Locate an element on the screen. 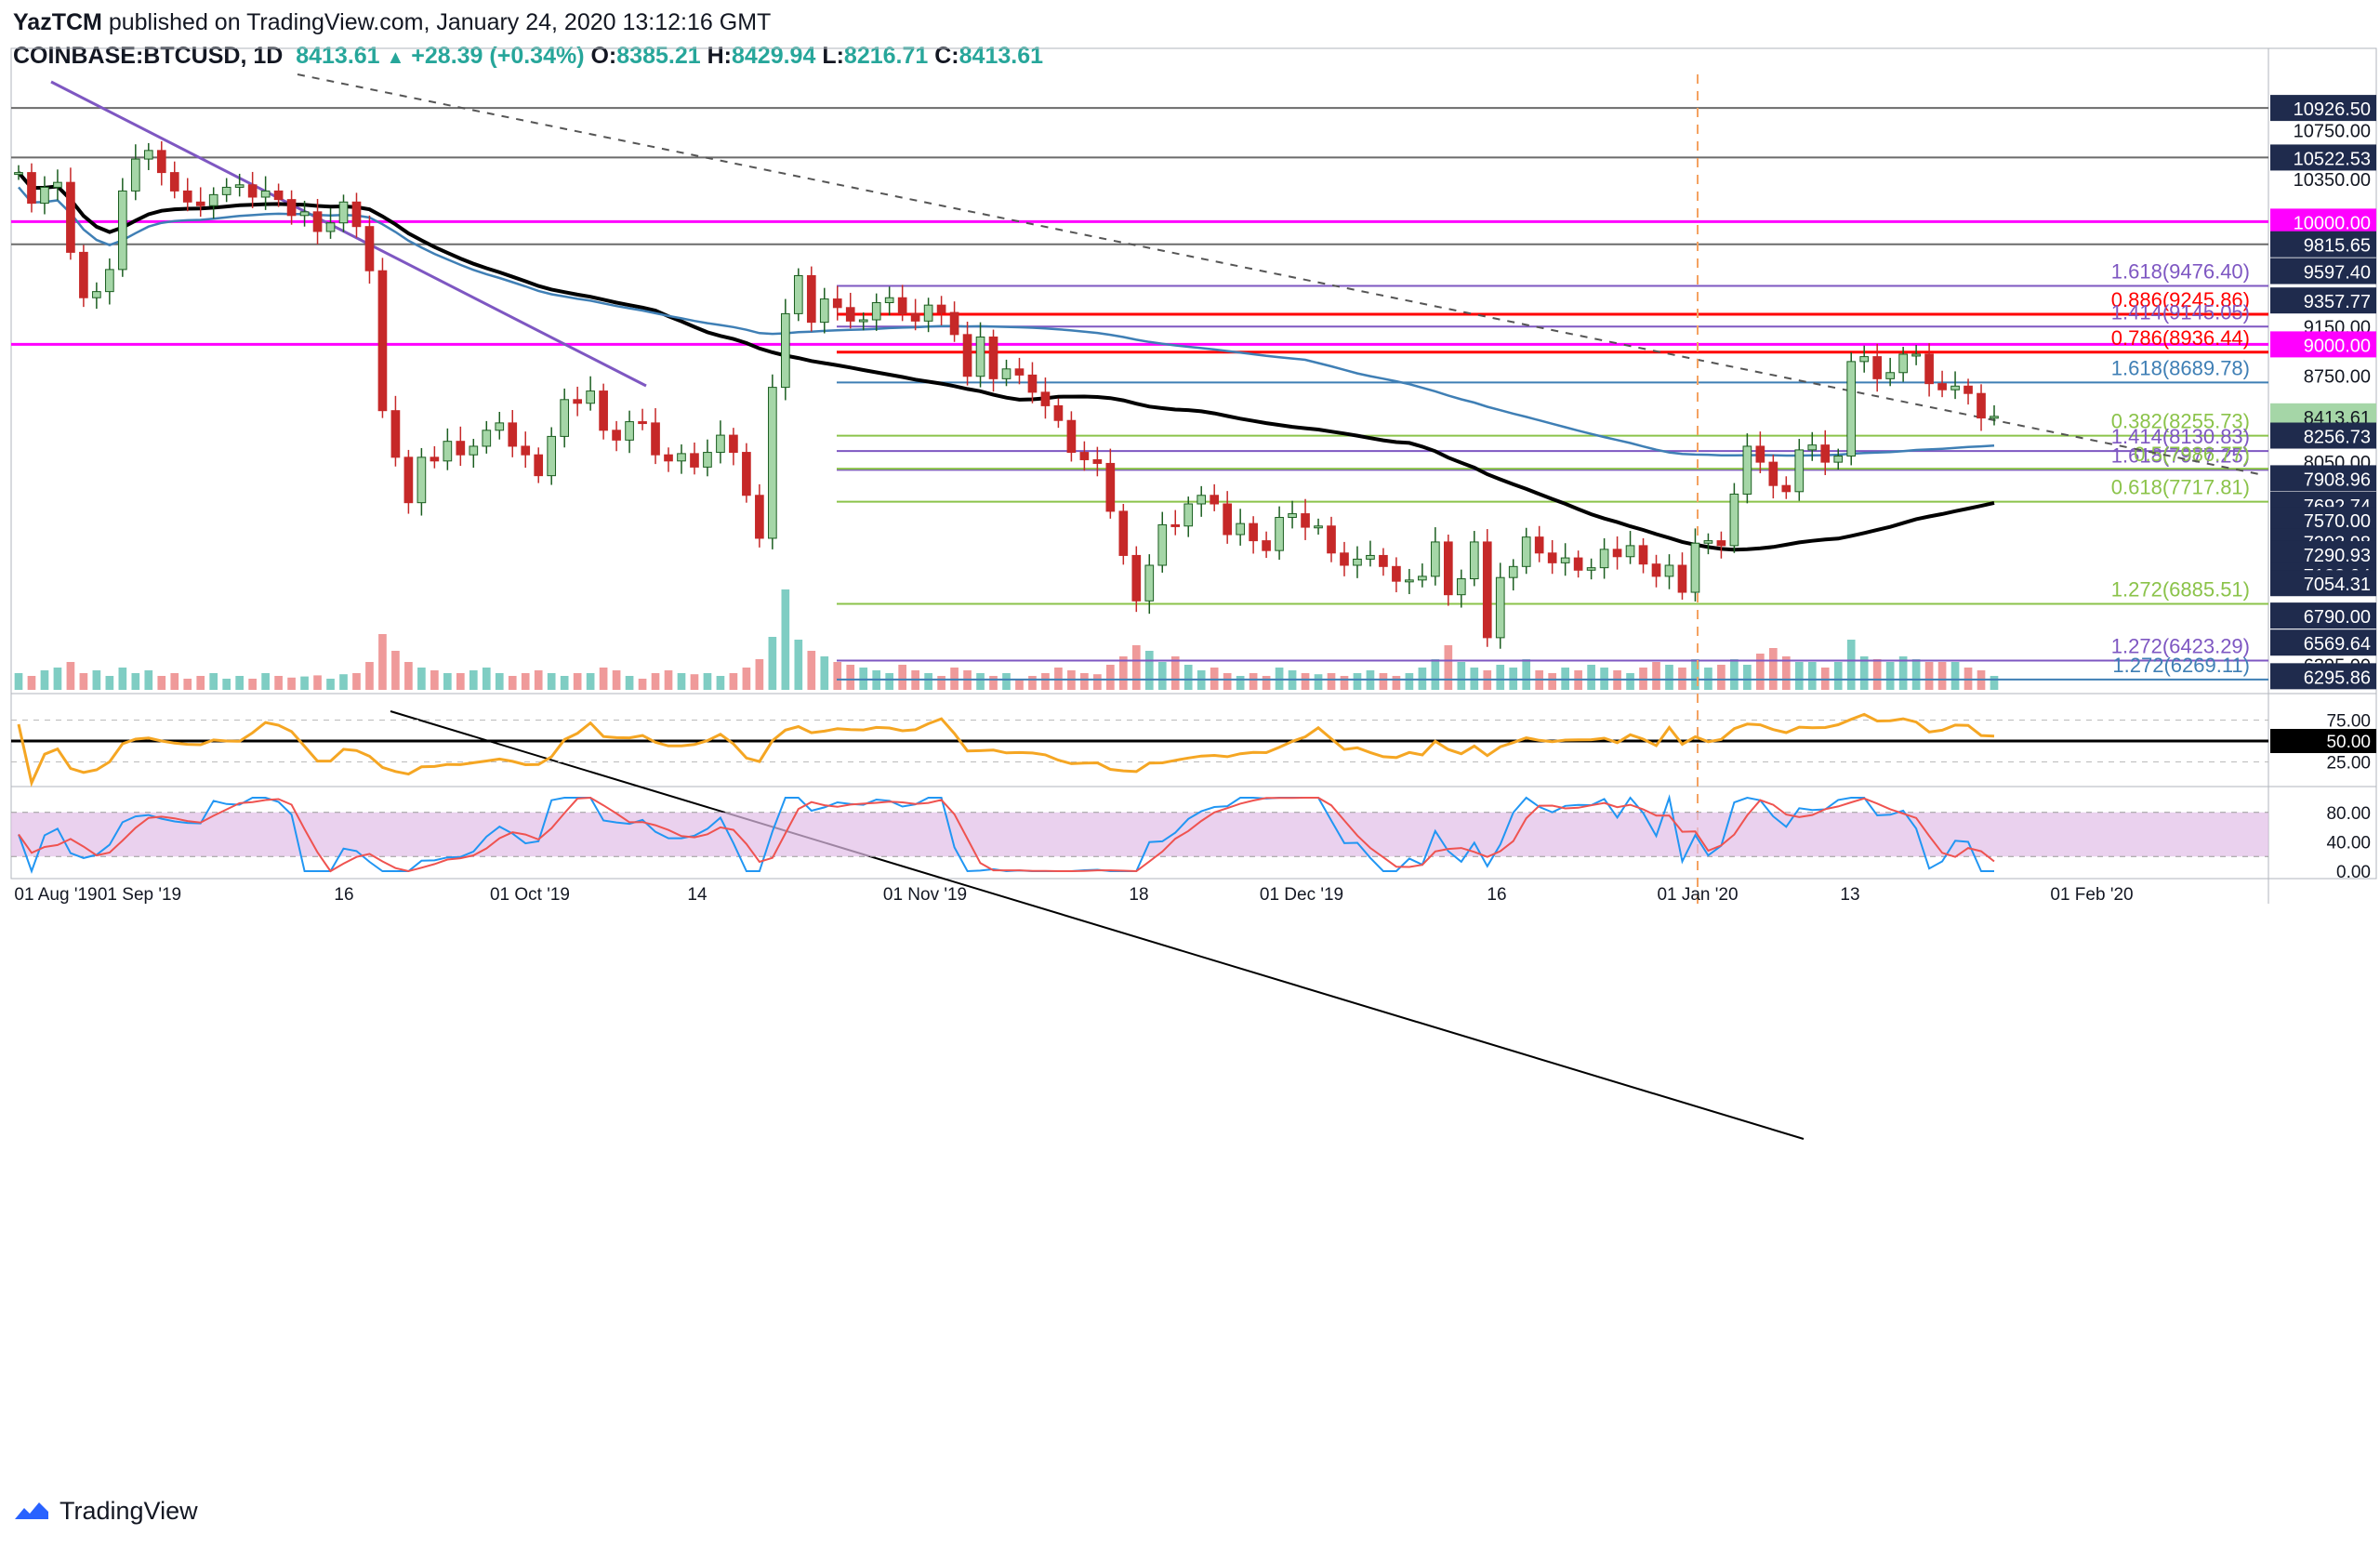  ohlc-close: 8413.61 is located at coordinates (1001, 56).